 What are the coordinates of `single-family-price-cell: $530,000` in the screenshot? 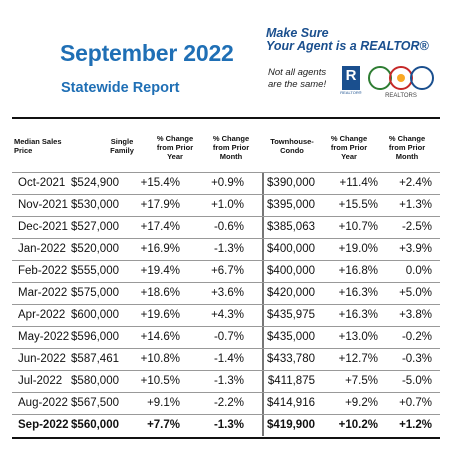 It's located at (95, 205).